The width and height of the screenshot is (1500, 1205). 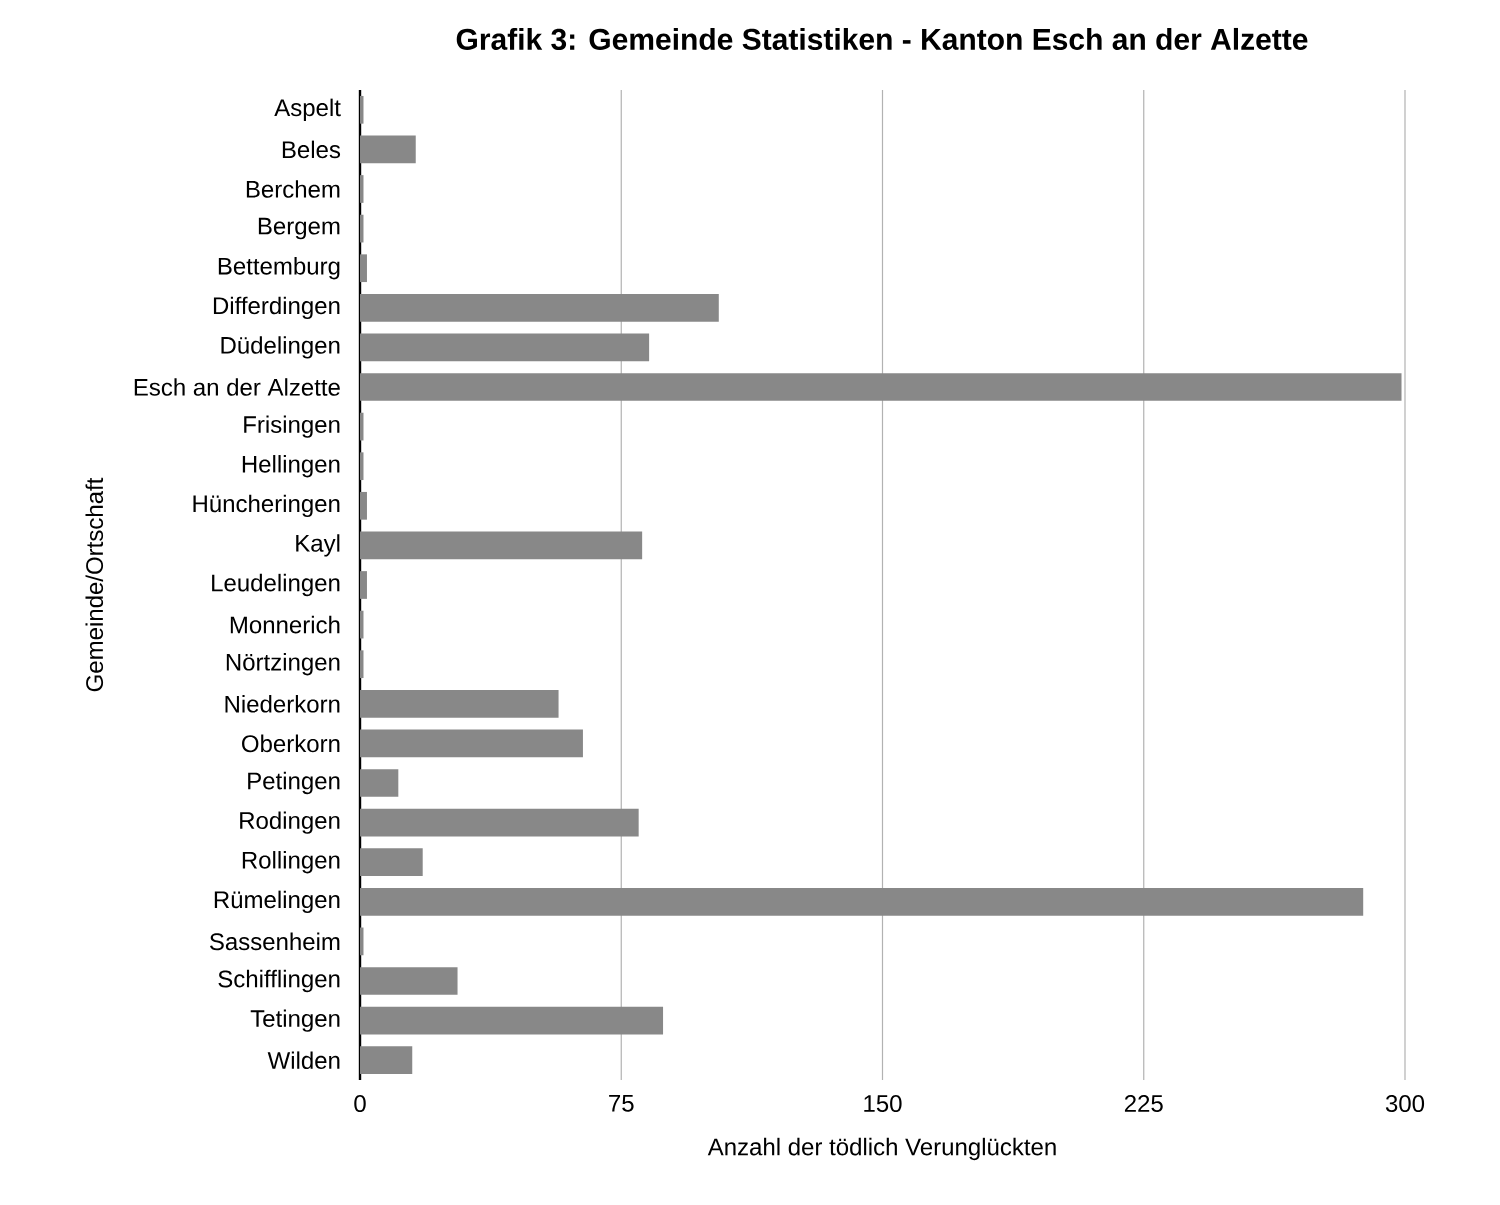 I want to click on y-tick-label: Monnerich, so click(x=285, y=624).